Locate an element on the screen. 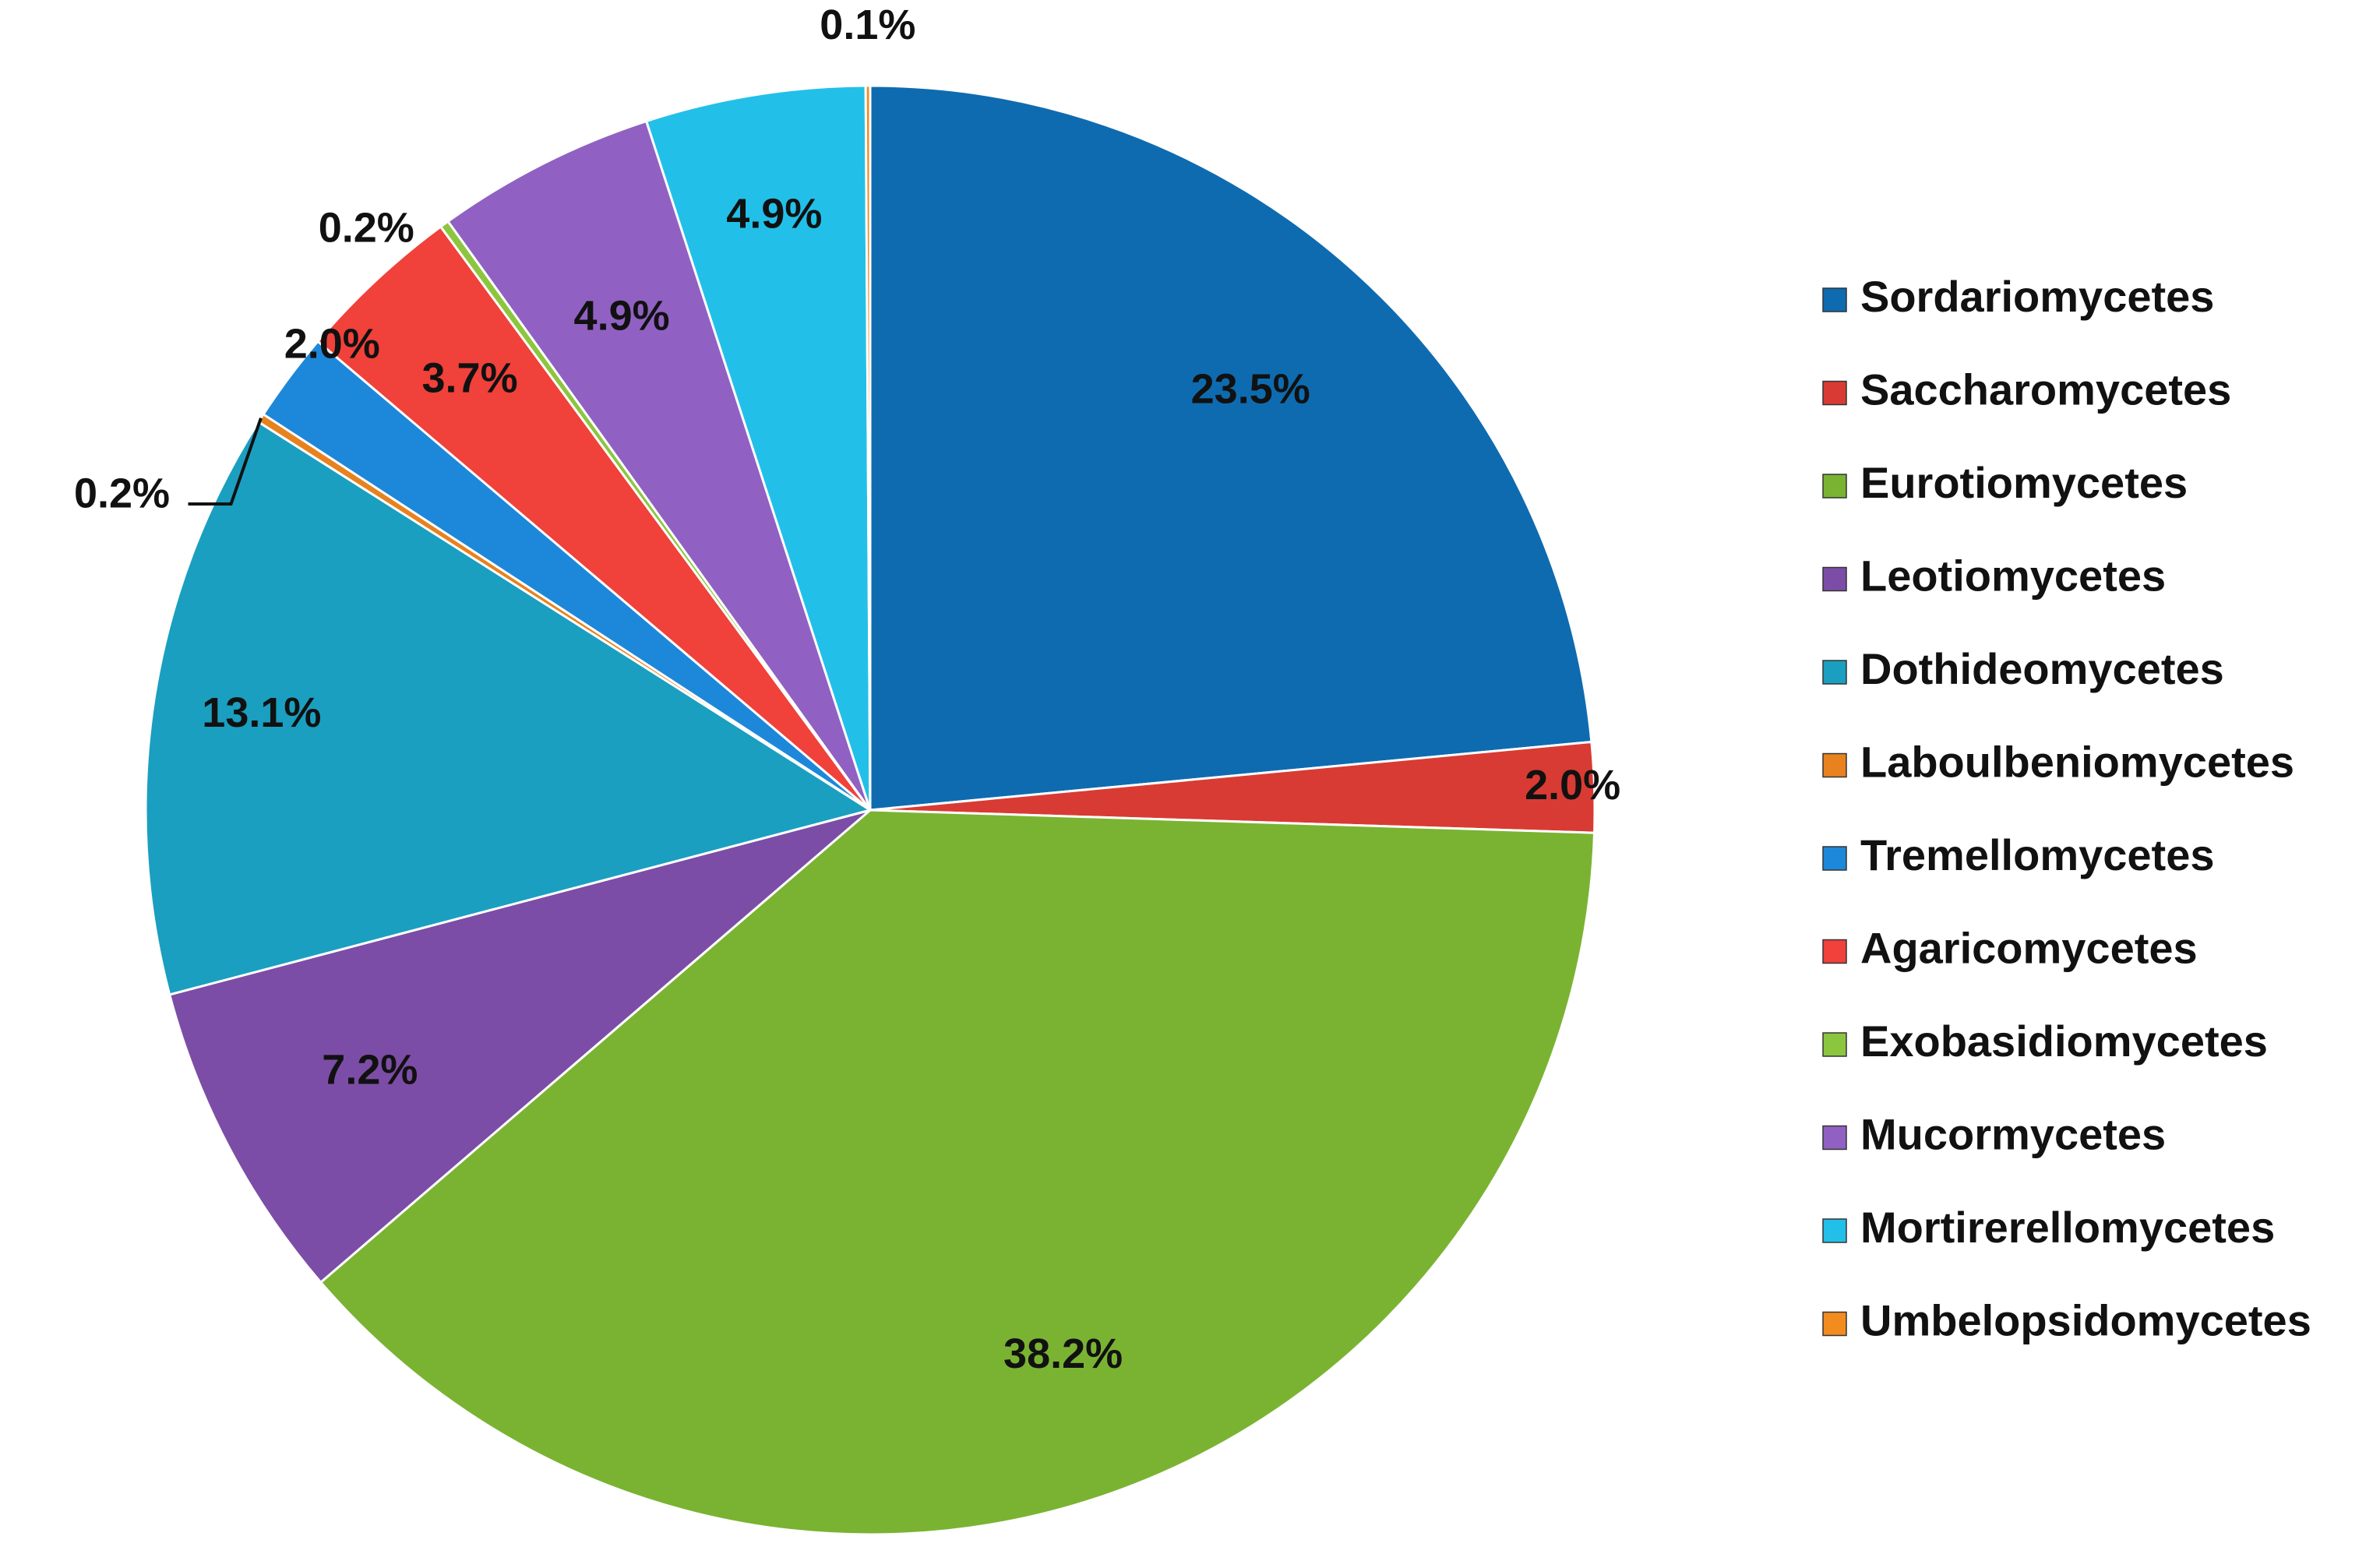  legend-swatch-umbelopsidomycetes is located at coordinates (1835, 1324).